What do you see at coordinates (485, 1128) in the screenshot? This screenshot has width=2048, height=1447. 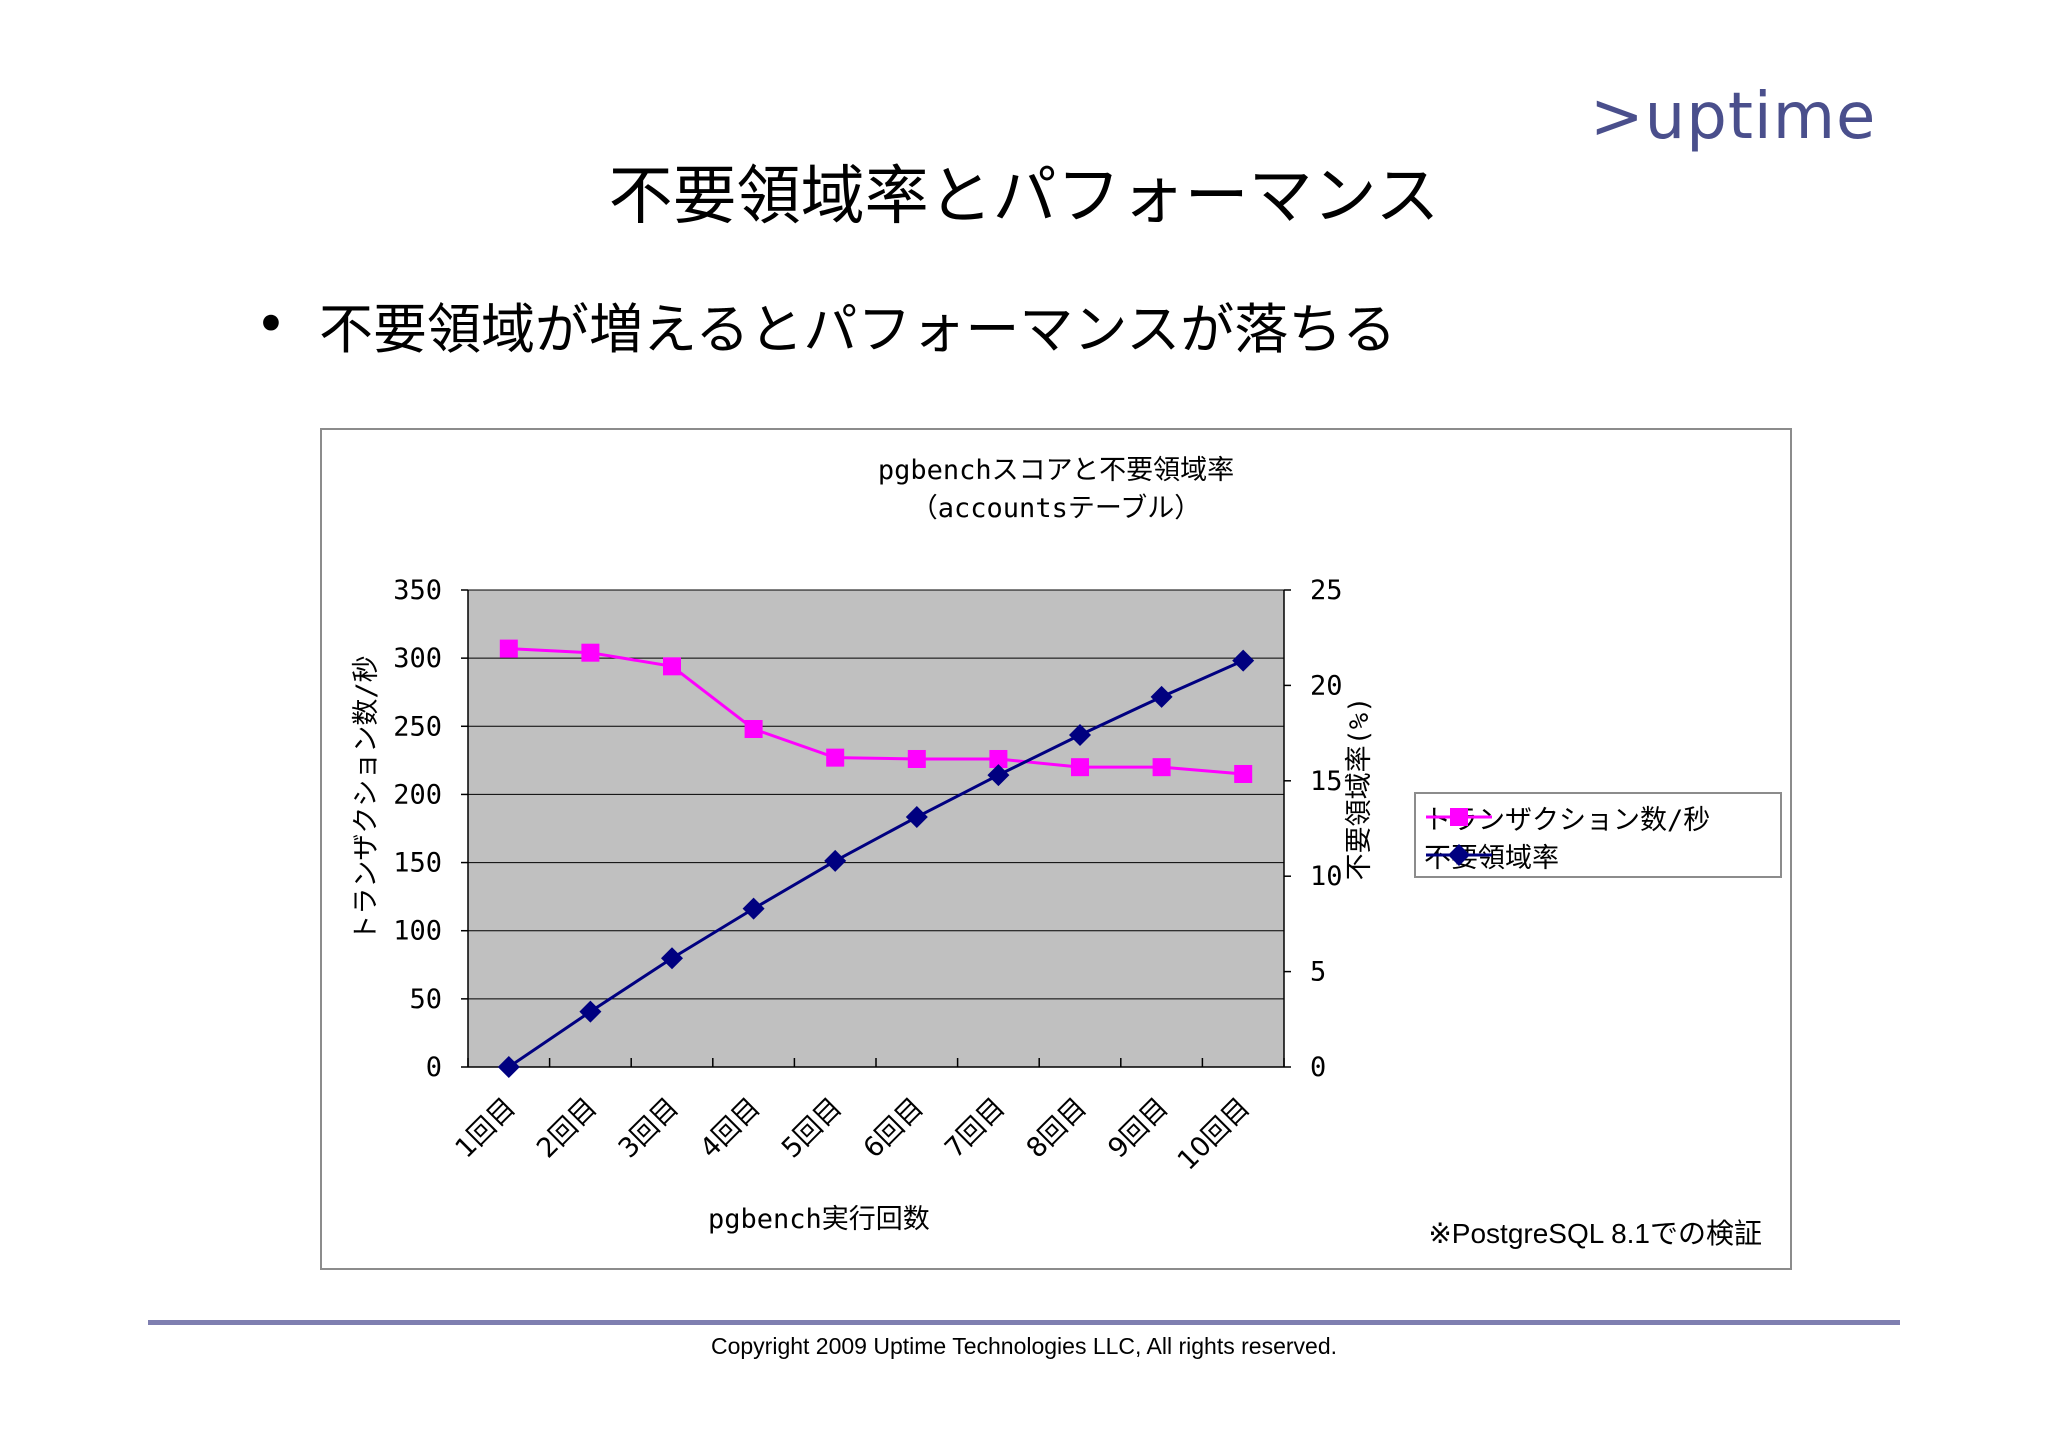 I see `x-tick-label: 1回目` at bounding box center [485, 1128].